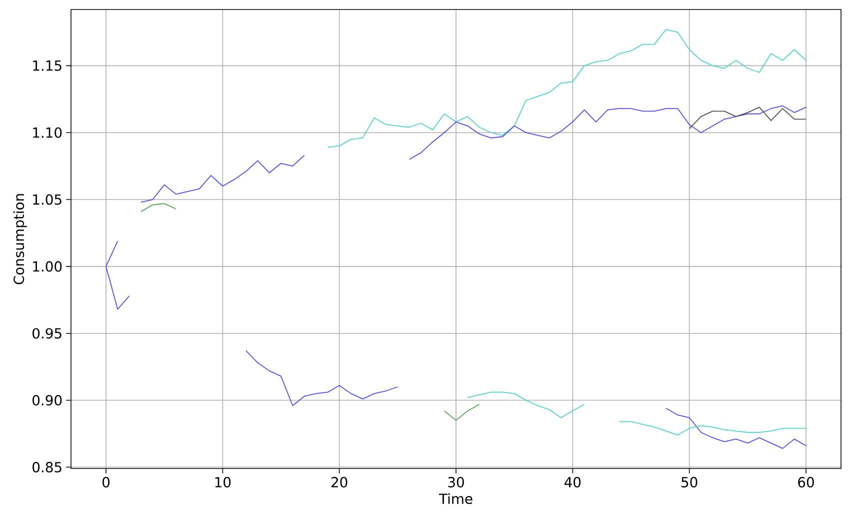  I want to click on x-tick-label: 20, so click(340, 482).